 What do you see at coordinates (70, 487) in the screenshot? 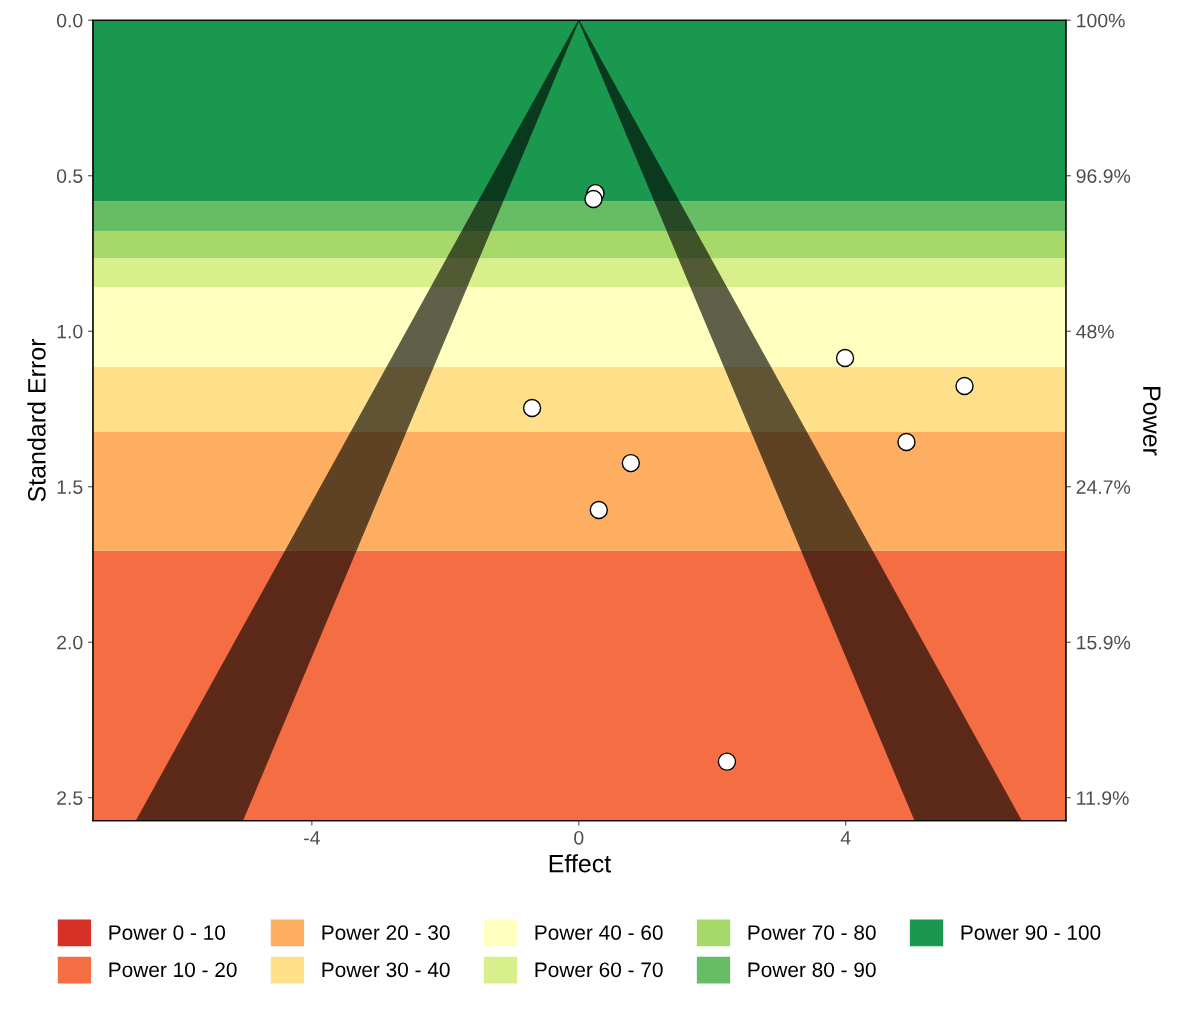
I see `y-tick-label: 1.5` at bounding box center [70, 487].